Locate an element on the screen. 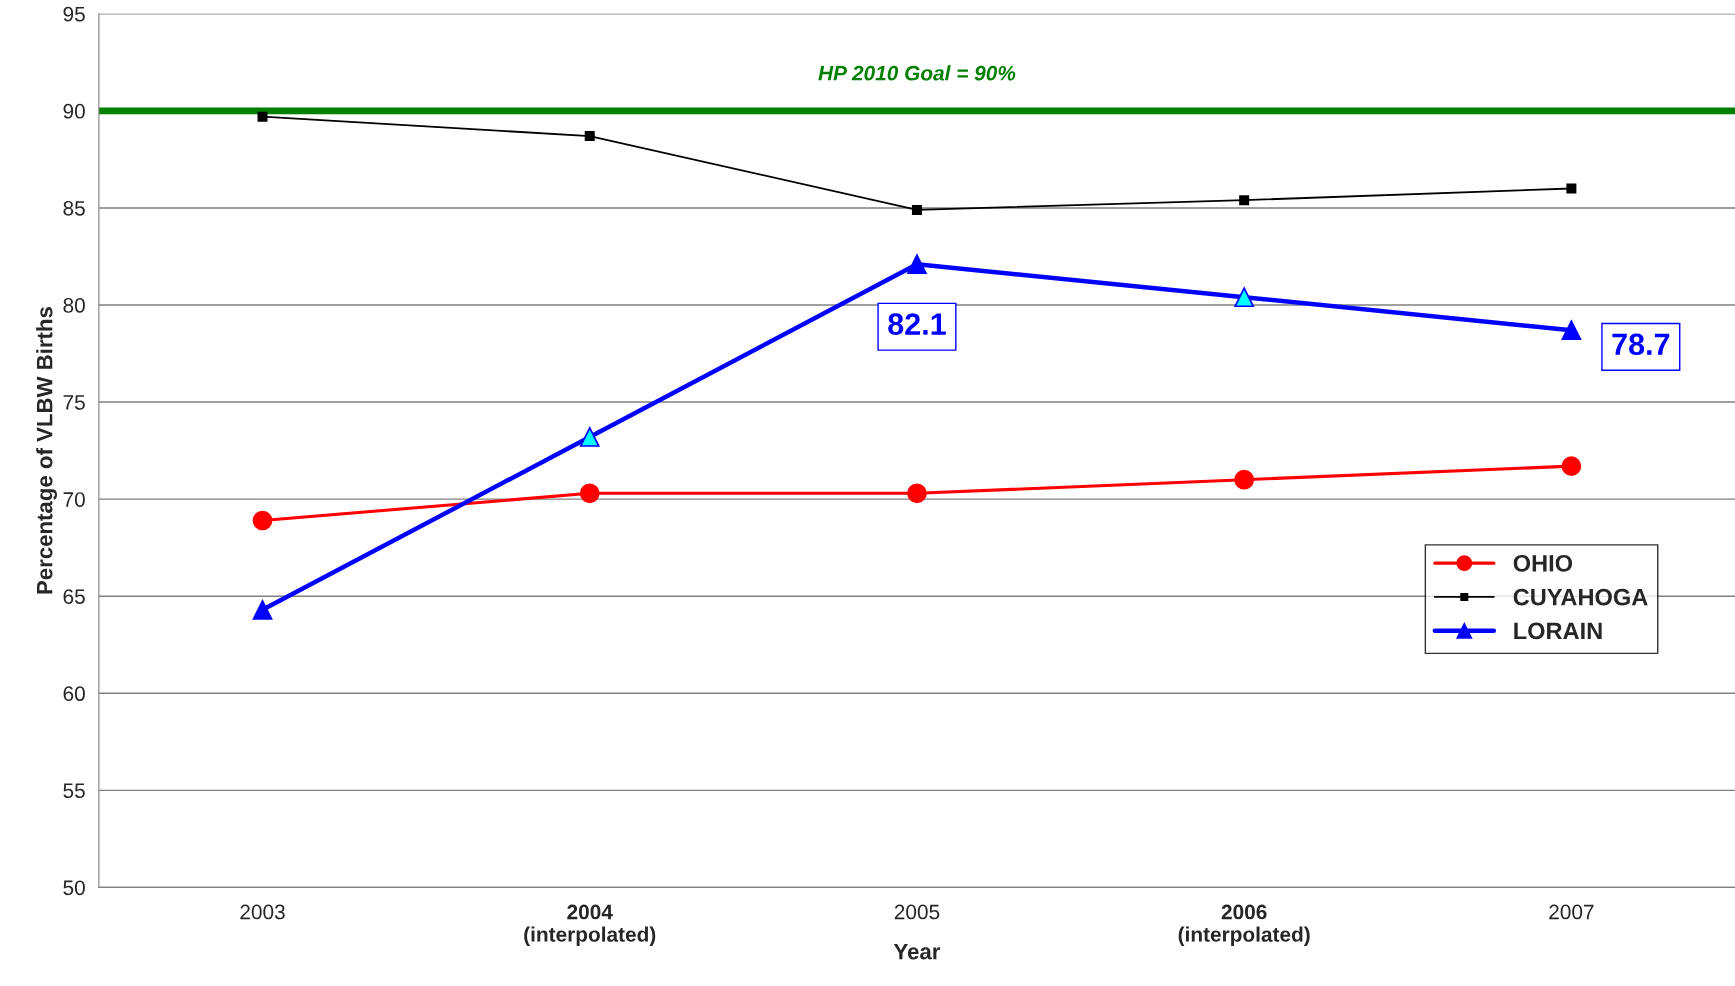 The image size is (1735, 986). y-tick-label: 75 is located at coordinates (74, 402).